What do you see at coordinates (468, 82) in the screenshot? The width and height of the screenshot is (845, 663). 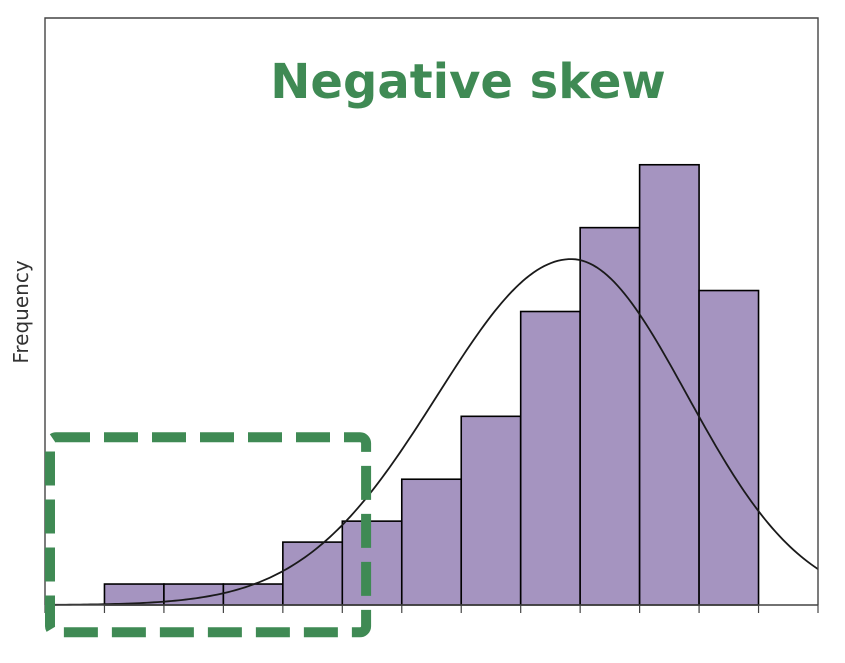 I see `chart-title: Negative skew` at bounding box center [468, 82].